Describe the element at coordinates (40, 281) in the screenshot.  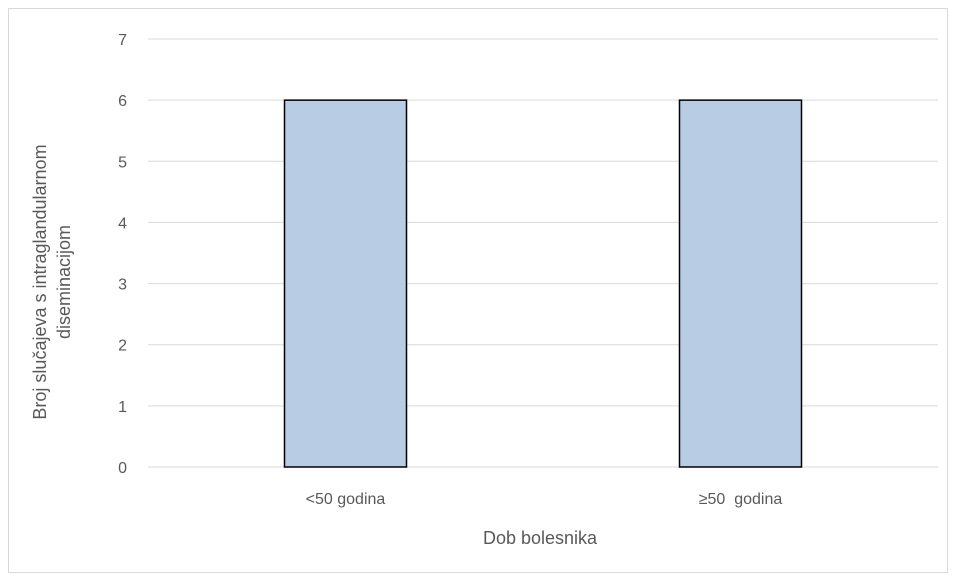
I see `y-axis-title-line-1: Broj slučajeva s intraglandularnom` at that location.